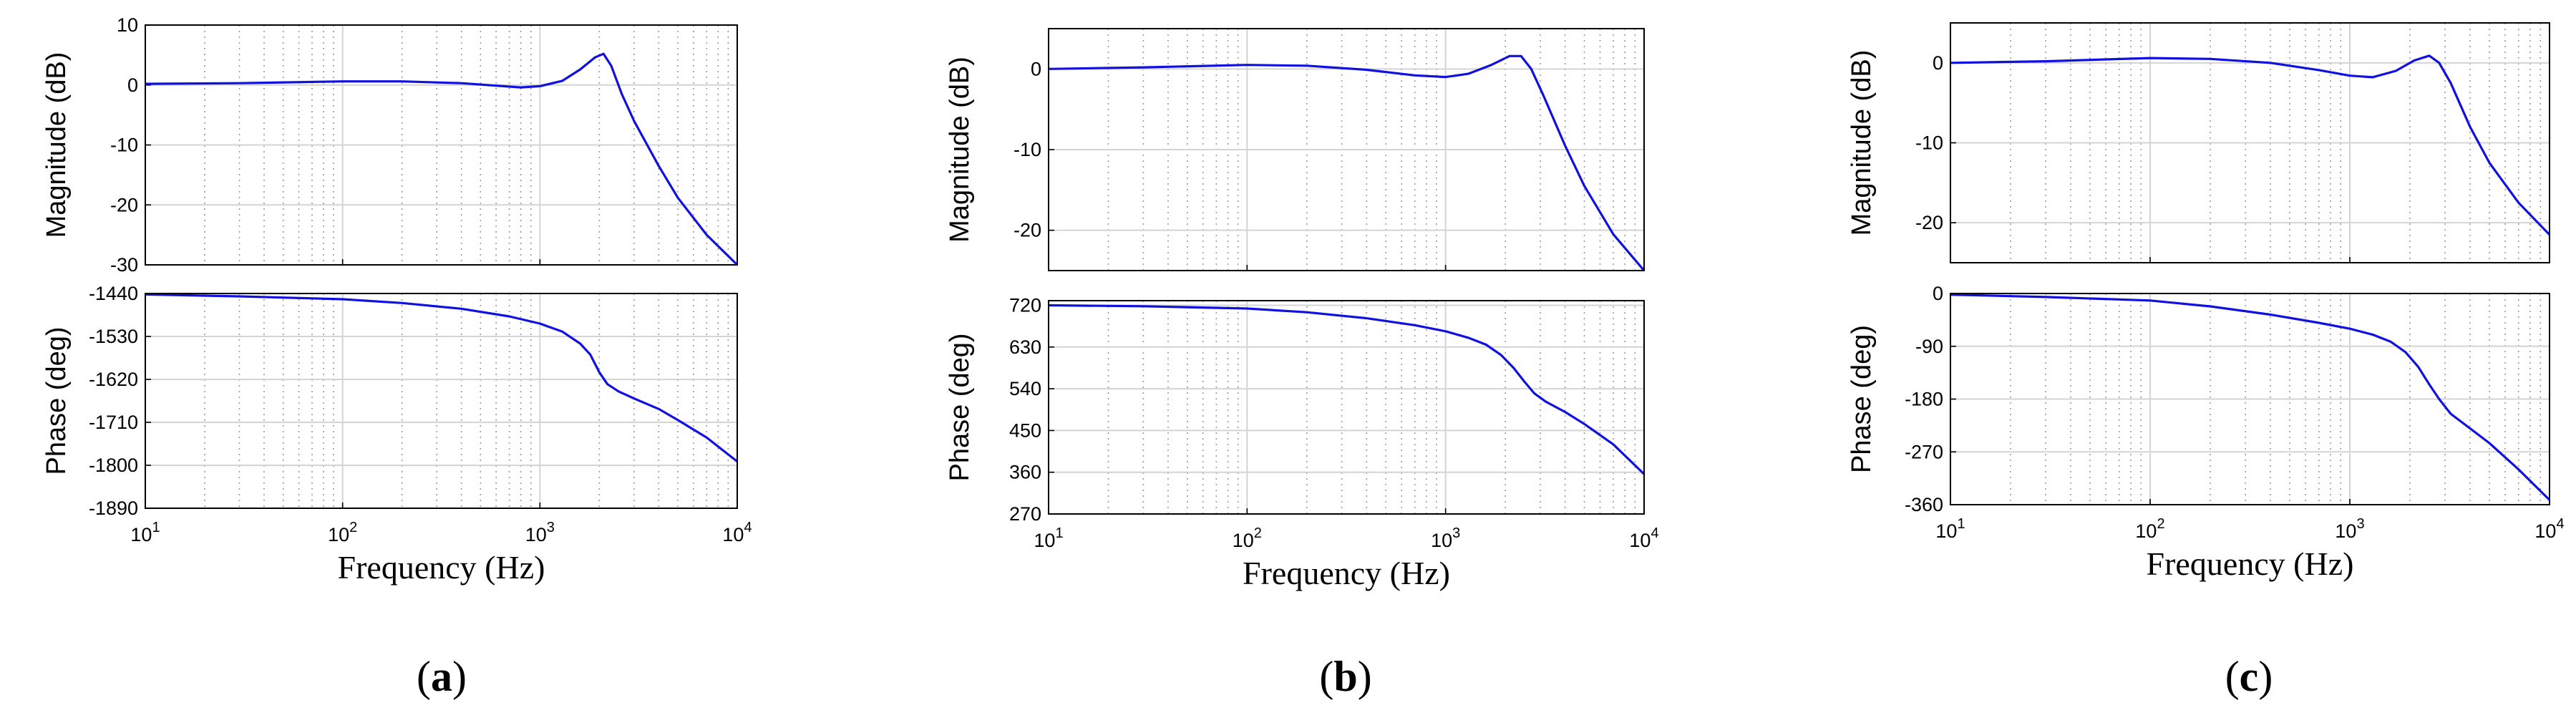  What do you see at coordinates (113, 336) in the screenshot?
I see `phase-y-tick-label: -1530` at bounding box center [113, 336].